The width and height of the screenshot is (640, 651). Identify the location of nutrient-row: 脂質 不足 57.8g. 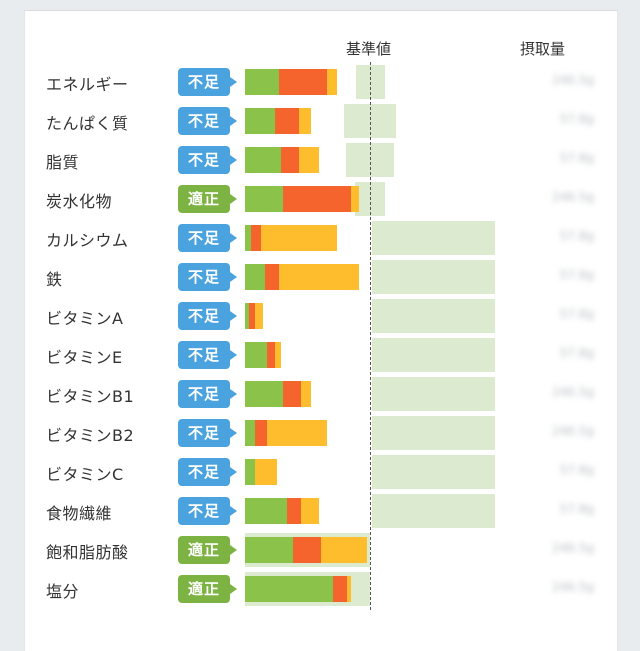
(320, 160).